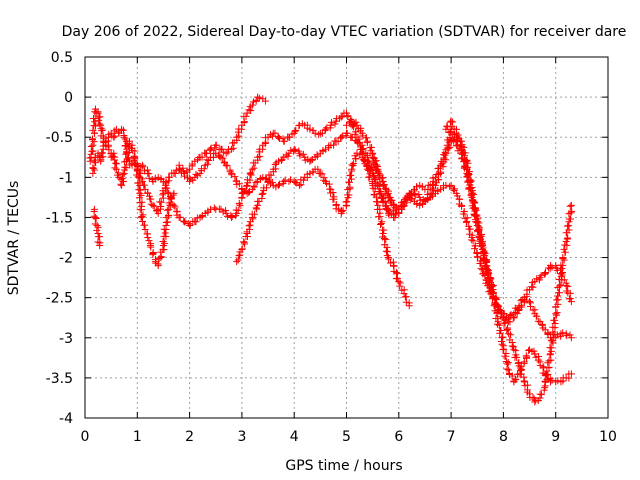  Describe the element at coordinates (346, 437) in the screenshot. I see `x-tick-label: 5` at that location.